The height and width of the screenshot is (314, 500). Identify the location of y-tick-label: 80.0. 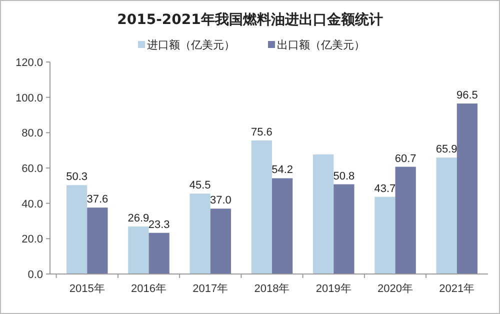
(32, 134).